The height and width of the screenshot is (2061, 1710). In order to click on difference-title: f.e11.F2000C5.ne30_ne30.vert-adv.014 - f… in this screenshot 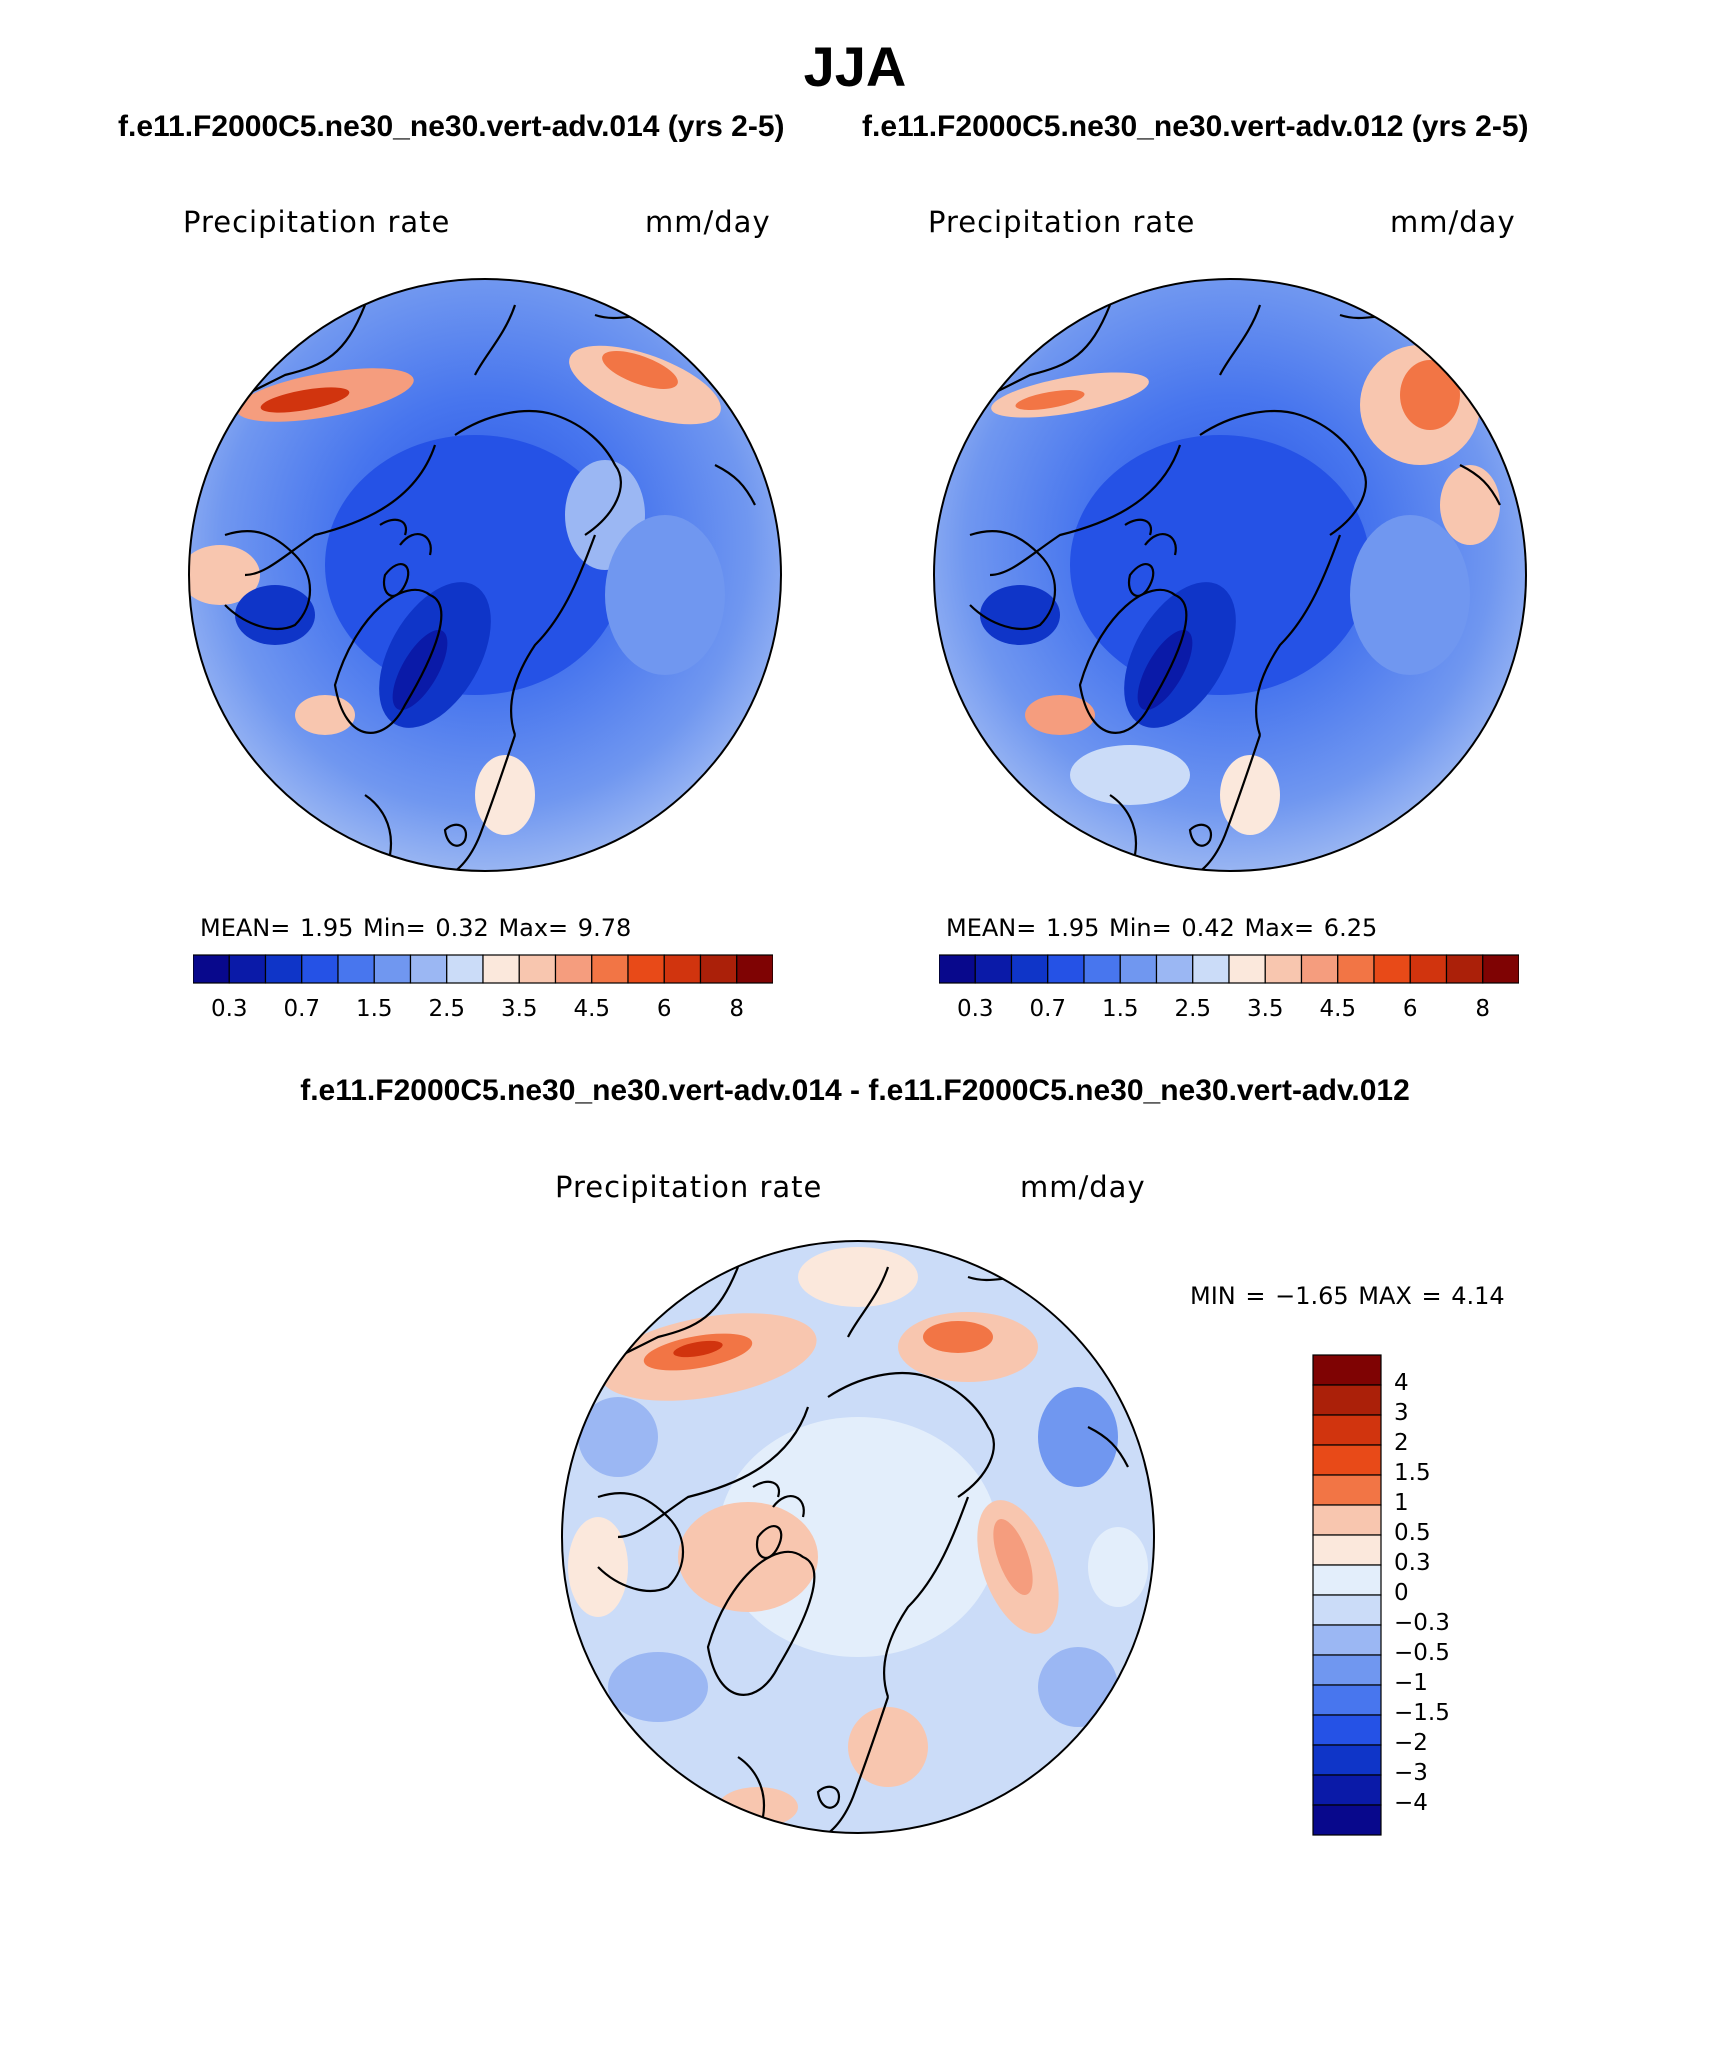, I will do `click(855, 1090)`.